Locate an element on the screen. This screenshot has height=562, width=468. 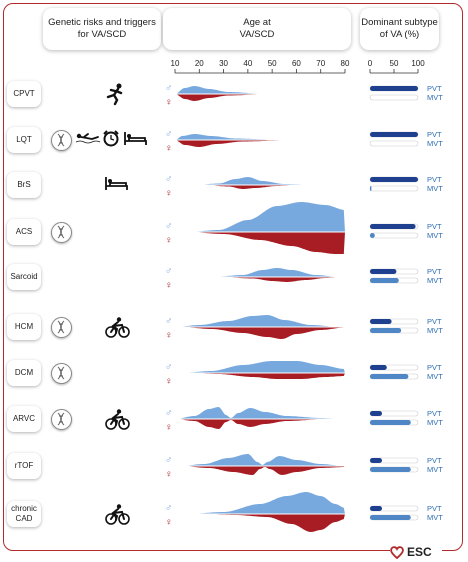
genetic-risks-header-text: Genetic risks and triggers for VA/SCD is located at coordinates (102, 28).